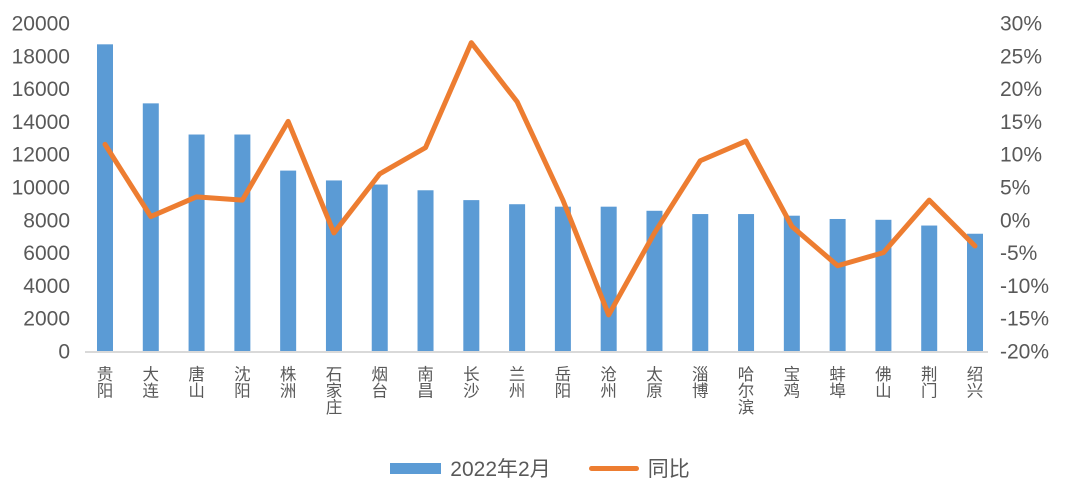  Describe the element at coordinates (1021, 56) in the screenshot. I see `right-axis-tick-label: 25%` at that location.